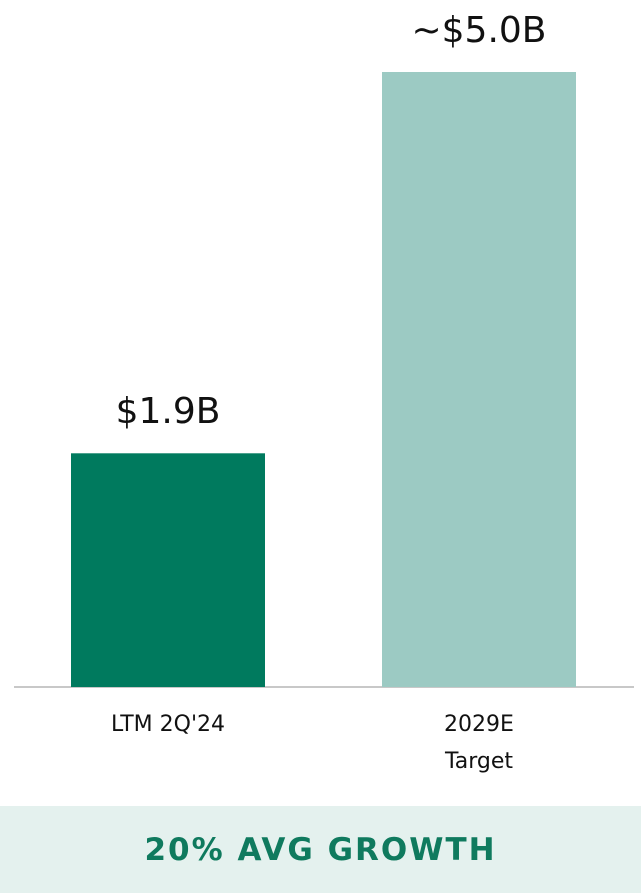 Image resolution: width=641 pixels, height=893 pixels. What do you see at coordinates (168, 570) in the screenshot?
I see `bar` at bounding box center [168, 570].